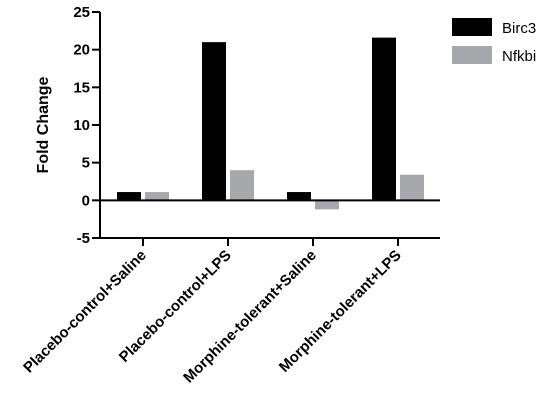 The width and height of the screenshot is (550, 409). Describe the element at coordinates (43, 124) in the screenshot. I see `y-axis-title: Fold Change` at that location.